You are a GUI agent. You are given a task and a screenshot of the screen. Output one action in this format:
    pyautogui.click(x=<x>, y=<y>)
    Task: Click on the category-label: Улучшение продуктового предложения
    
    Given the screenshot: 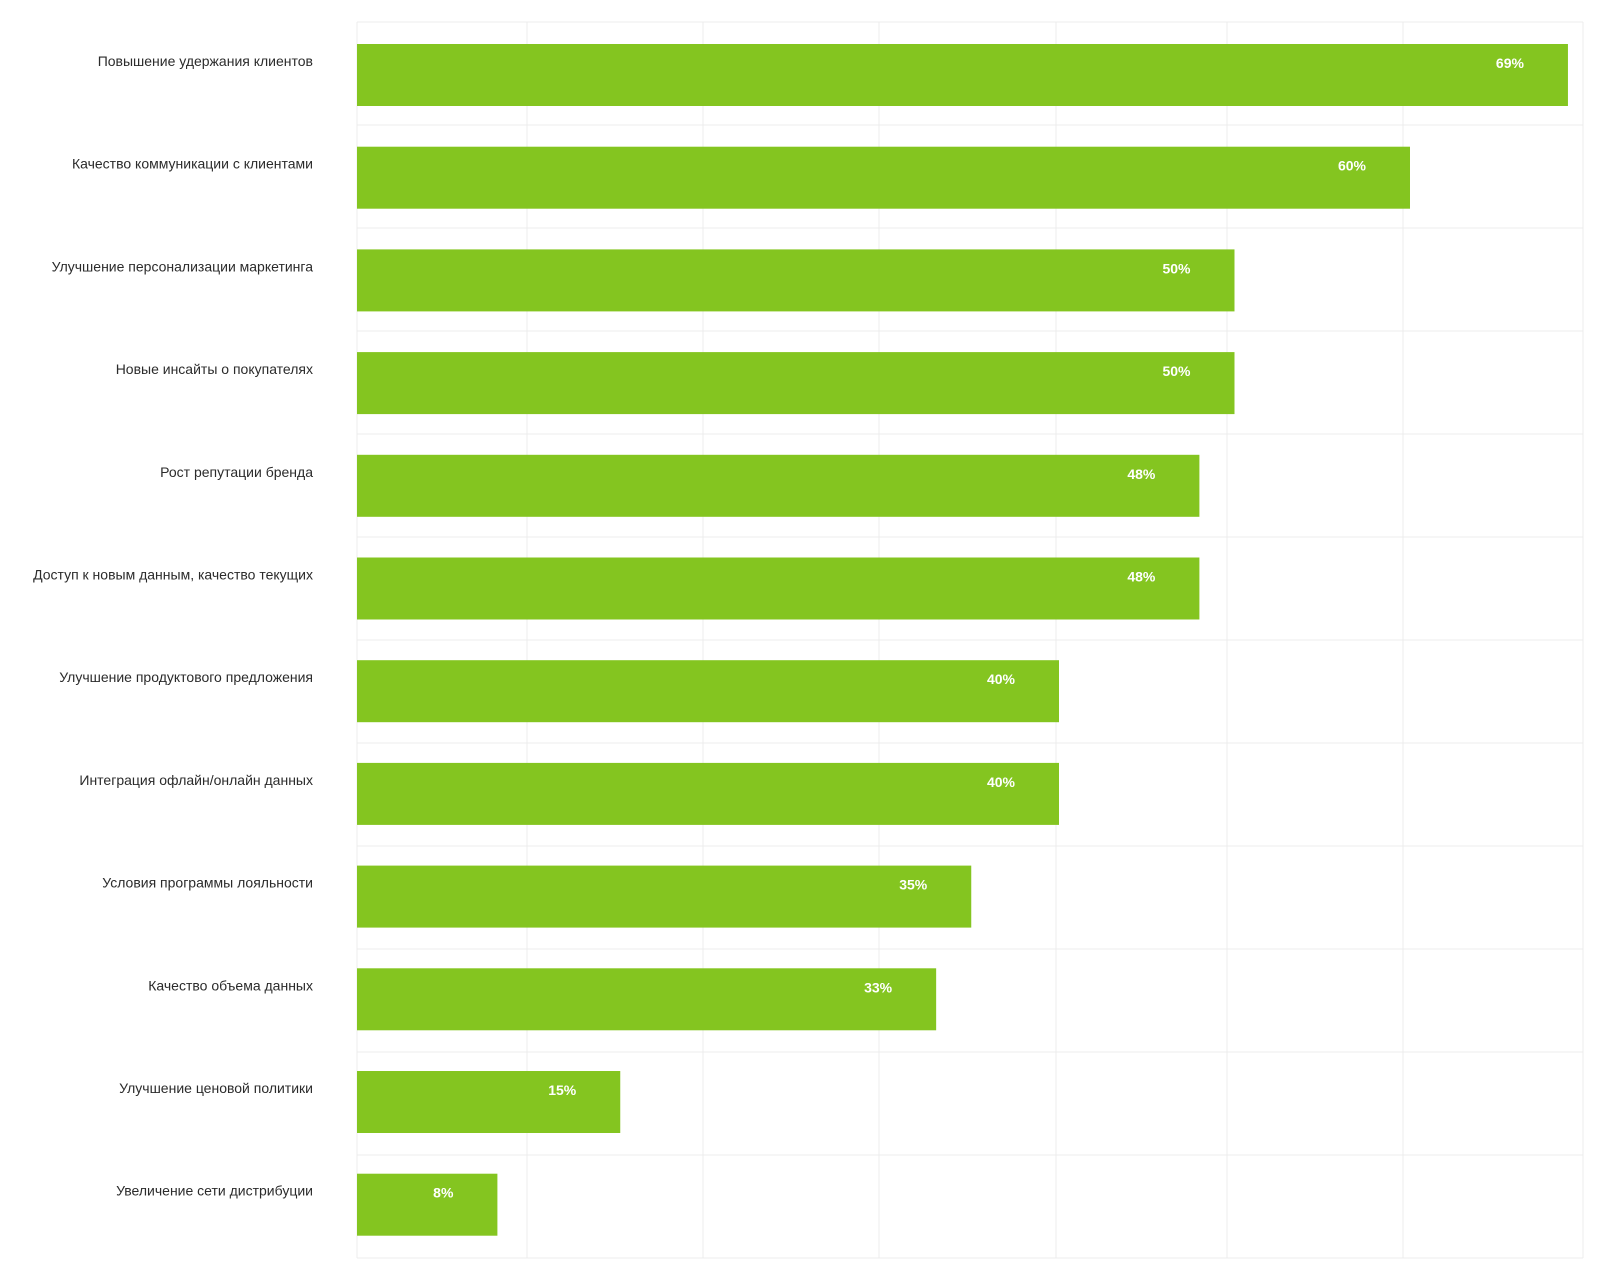 What is the action you would take?
    pyautogui.click(x=186, y=677)
    